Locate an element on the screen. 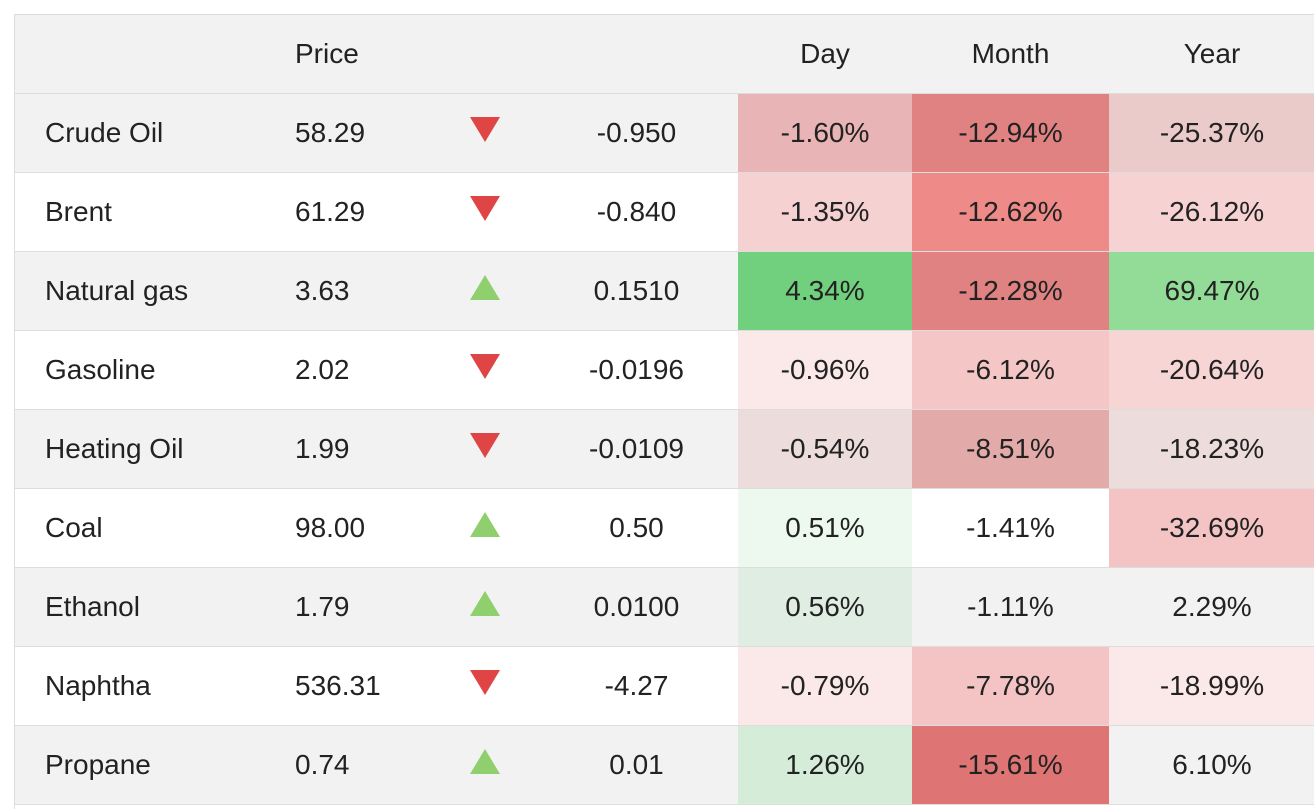 Image resolution: width=1314 pixels, height=809 pixels. price-cell: 1.79 is located at coordinates (350, 607).